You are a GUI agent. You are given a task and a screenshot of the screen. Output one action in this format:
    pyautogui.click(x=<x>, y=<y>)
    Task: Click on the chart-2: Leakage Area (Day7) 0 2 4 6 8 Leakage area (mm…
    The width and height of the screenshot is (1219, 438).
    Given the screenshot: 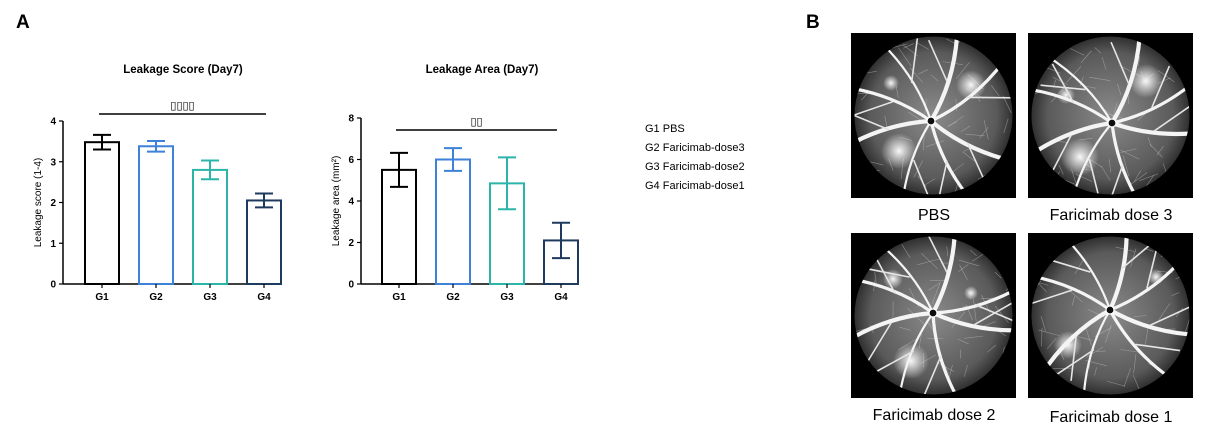 What is the action you would take?
    pyautogui.click(x=455, y=183)
    